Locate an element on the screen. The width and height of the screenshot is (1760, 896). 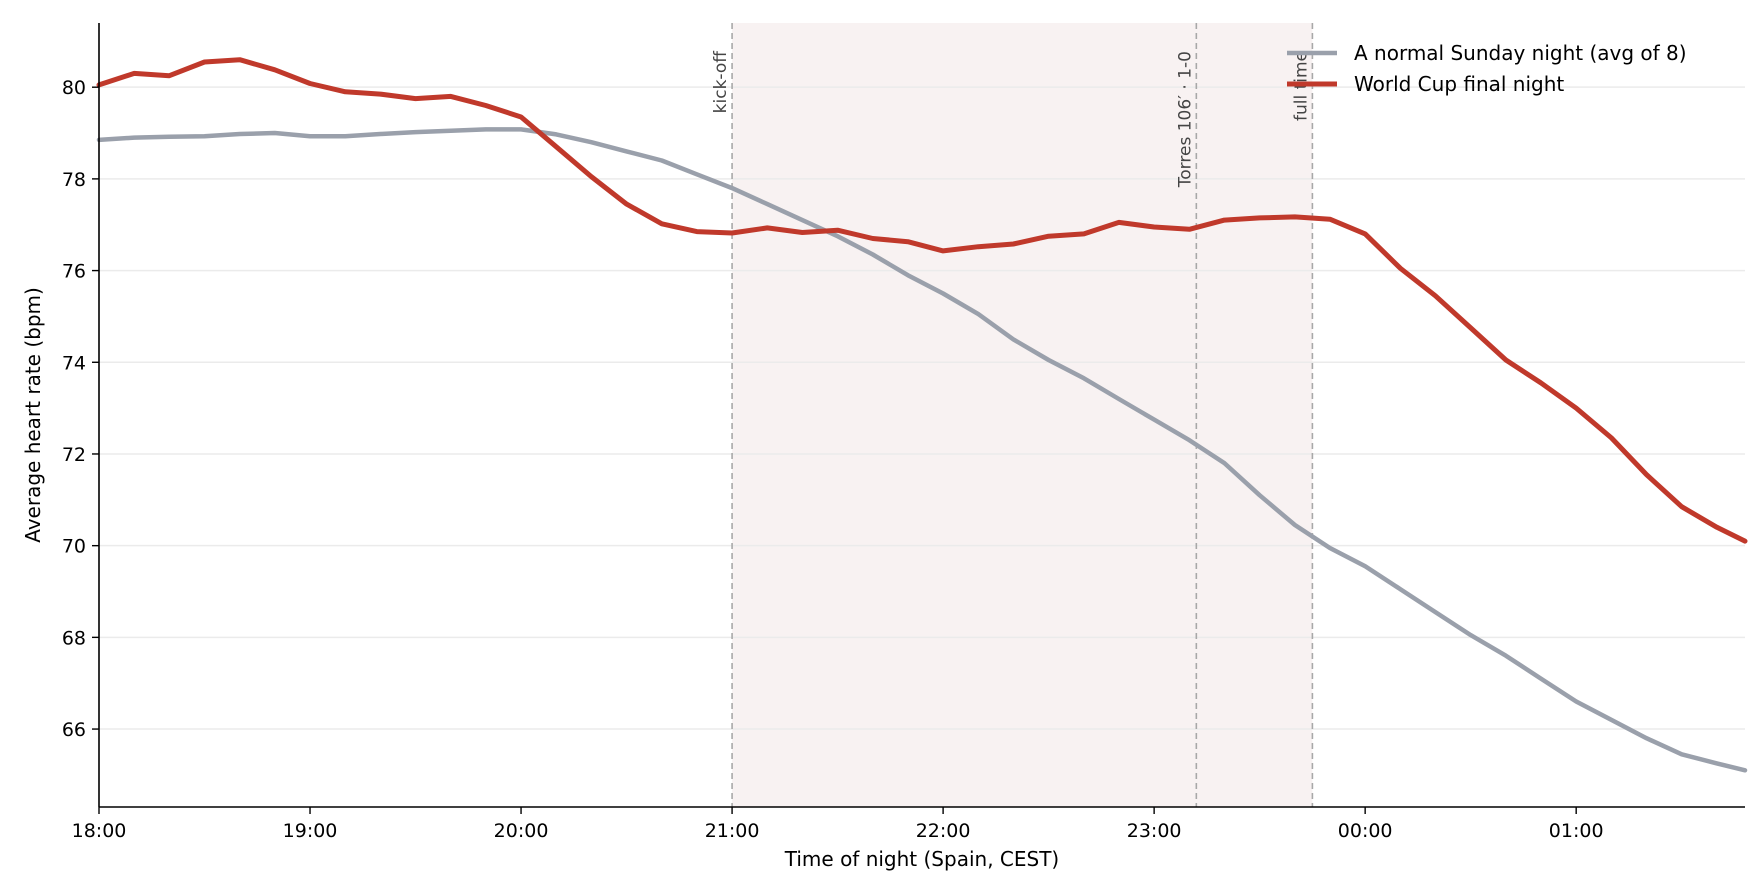
y-axis-title: Average heart rate (bpm) is located at coordinates (33, 415).